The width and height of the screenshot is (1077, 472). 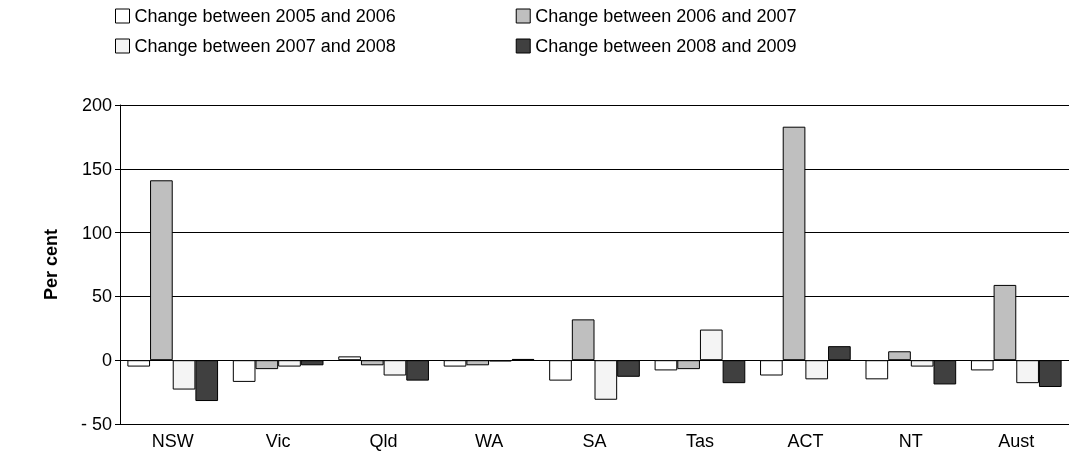 I want to click on x-tick-label: WA, so click(x=489, y=441).